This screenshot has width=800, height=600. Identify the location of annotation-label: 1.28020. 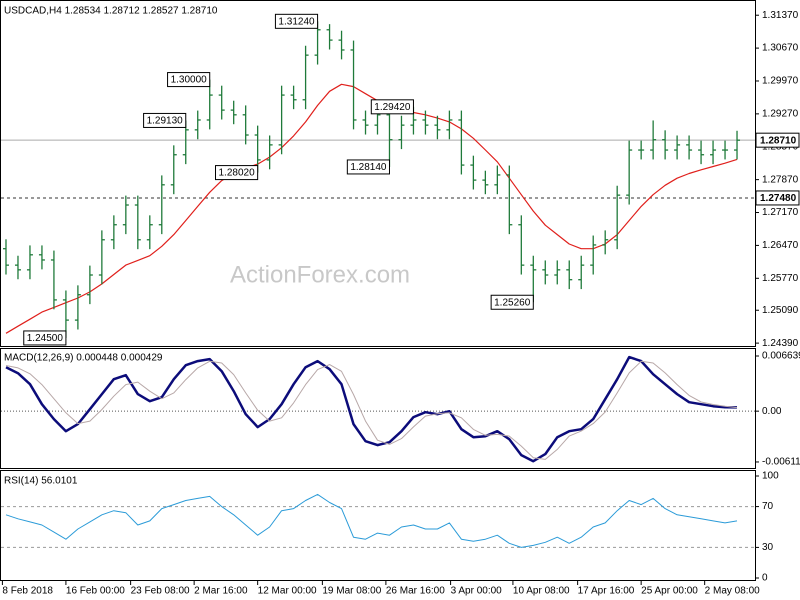
(237, 173).